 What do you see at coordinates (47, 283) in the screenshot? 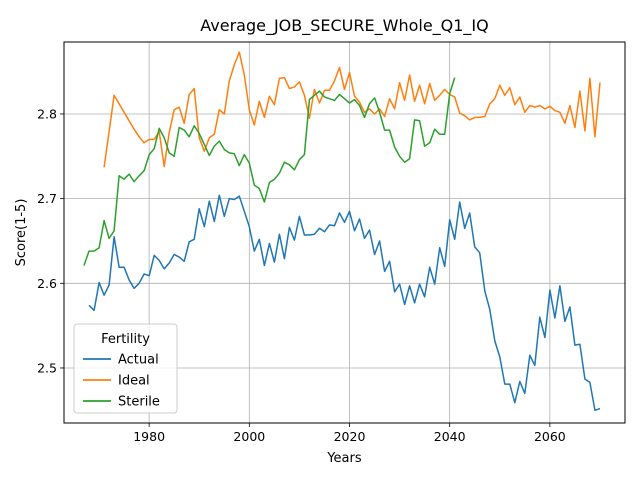
I see `y-tick-label: 2.6` at bounding box center [47, 283].